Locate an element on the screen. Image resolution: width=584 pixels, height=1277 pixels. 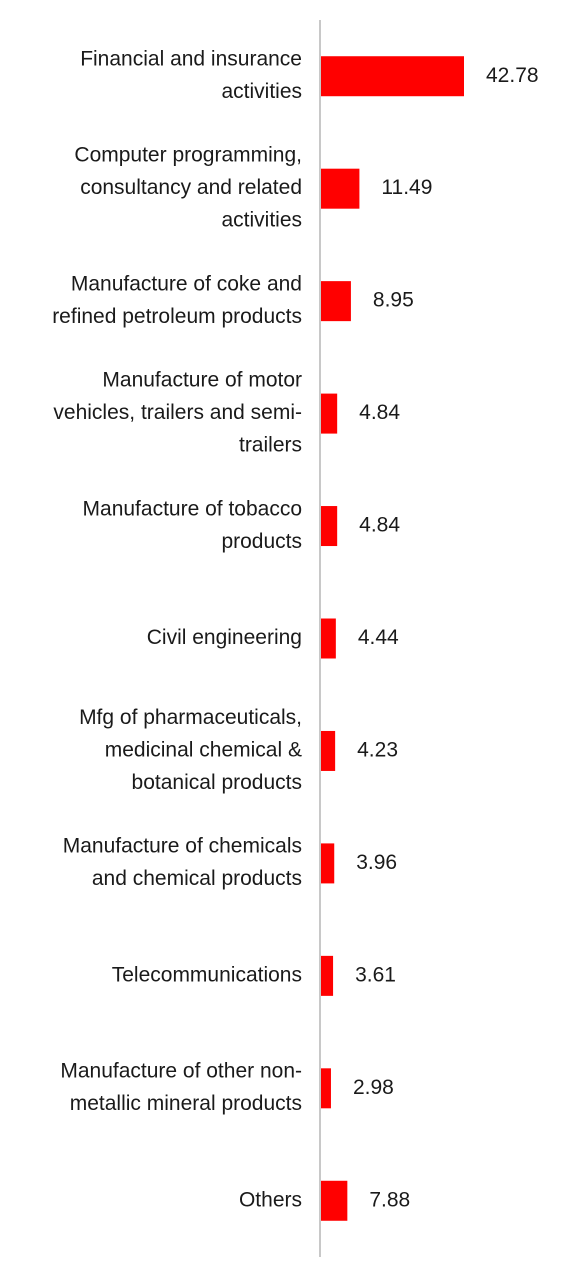
value-label: 8.95 is located at coordinates (393, 300).